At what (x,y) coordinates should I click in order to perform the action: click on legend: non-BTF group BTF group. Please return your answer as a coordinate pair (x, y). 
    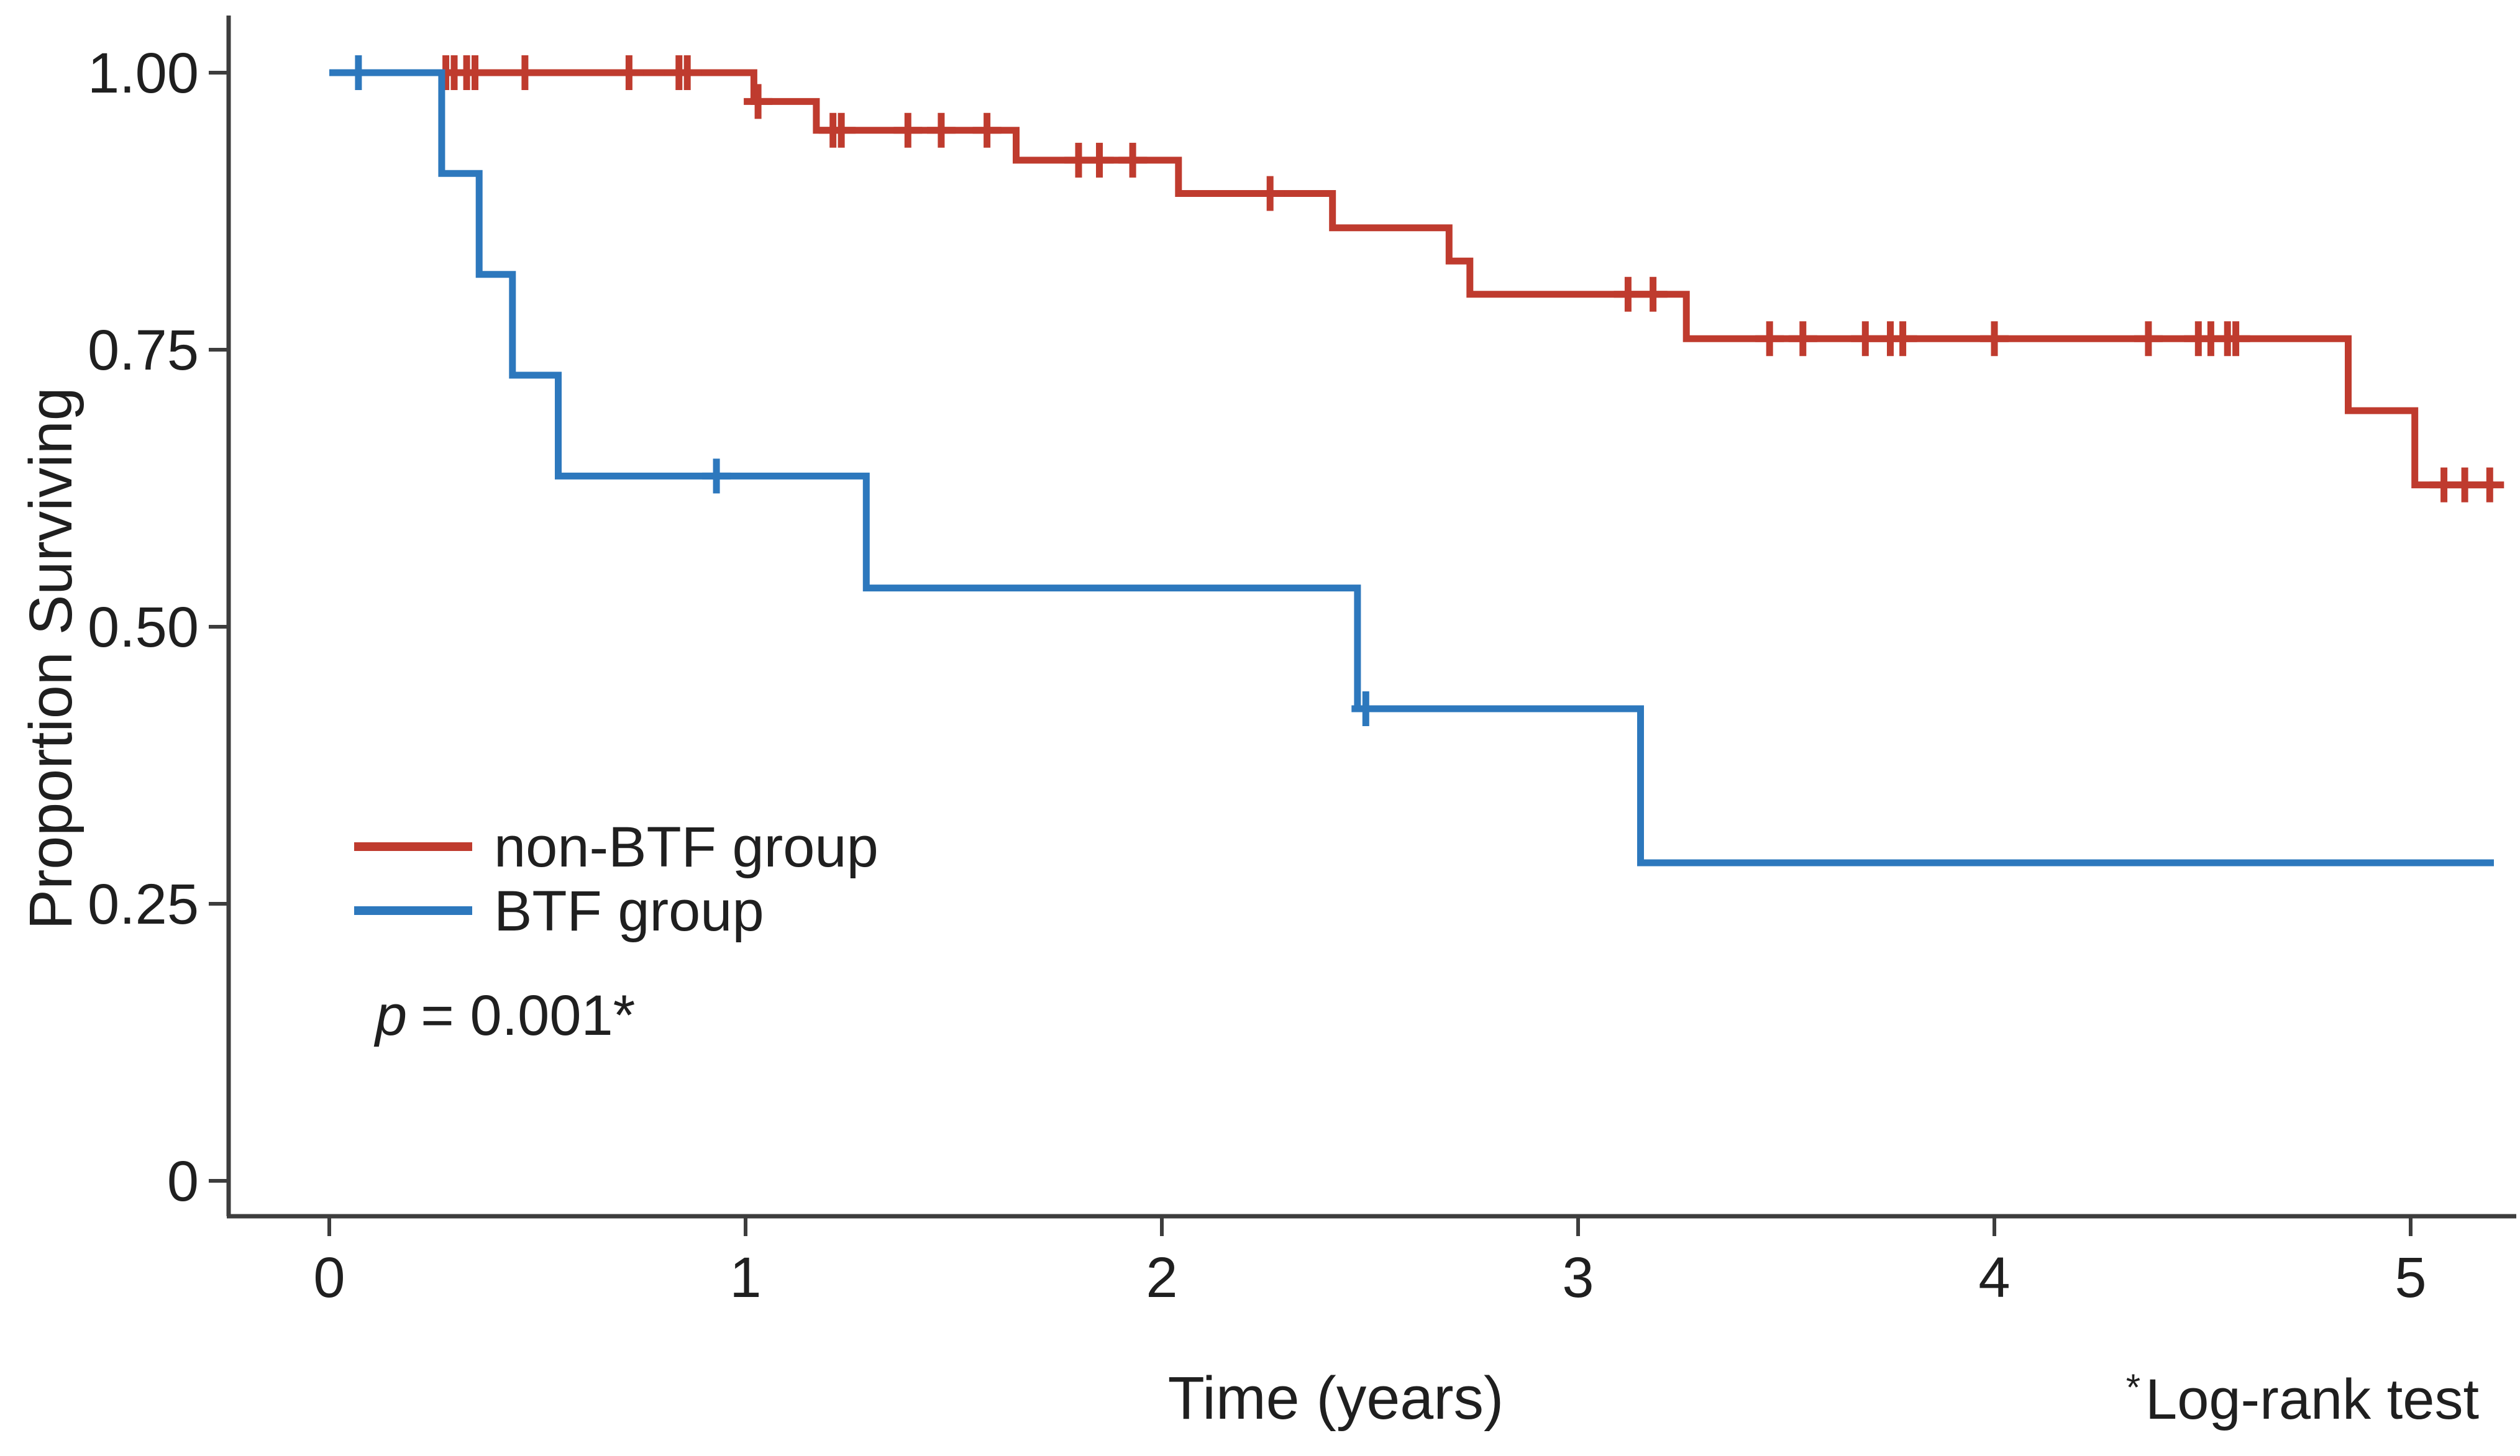
    Looking at the image, I should click on (616, 880).